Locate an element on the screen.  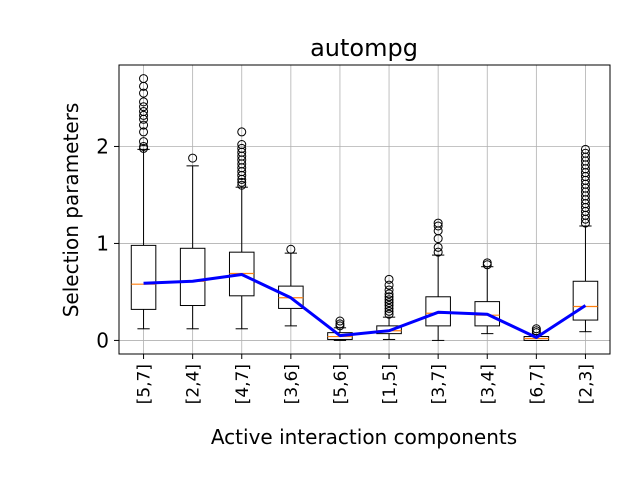
y-tick-label: 0 is located at coordinates (102, 340).